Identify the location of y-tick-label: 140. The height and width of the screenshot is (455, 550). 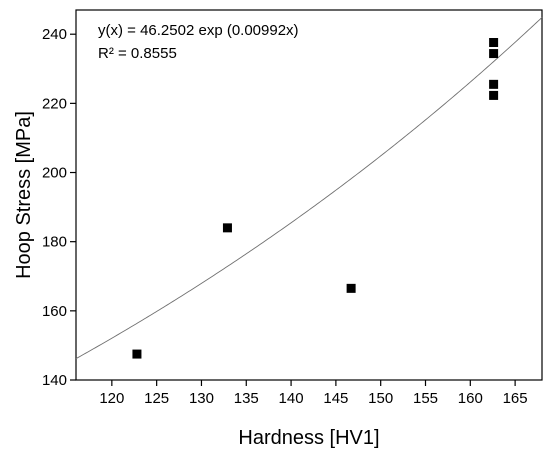
(54, 380).